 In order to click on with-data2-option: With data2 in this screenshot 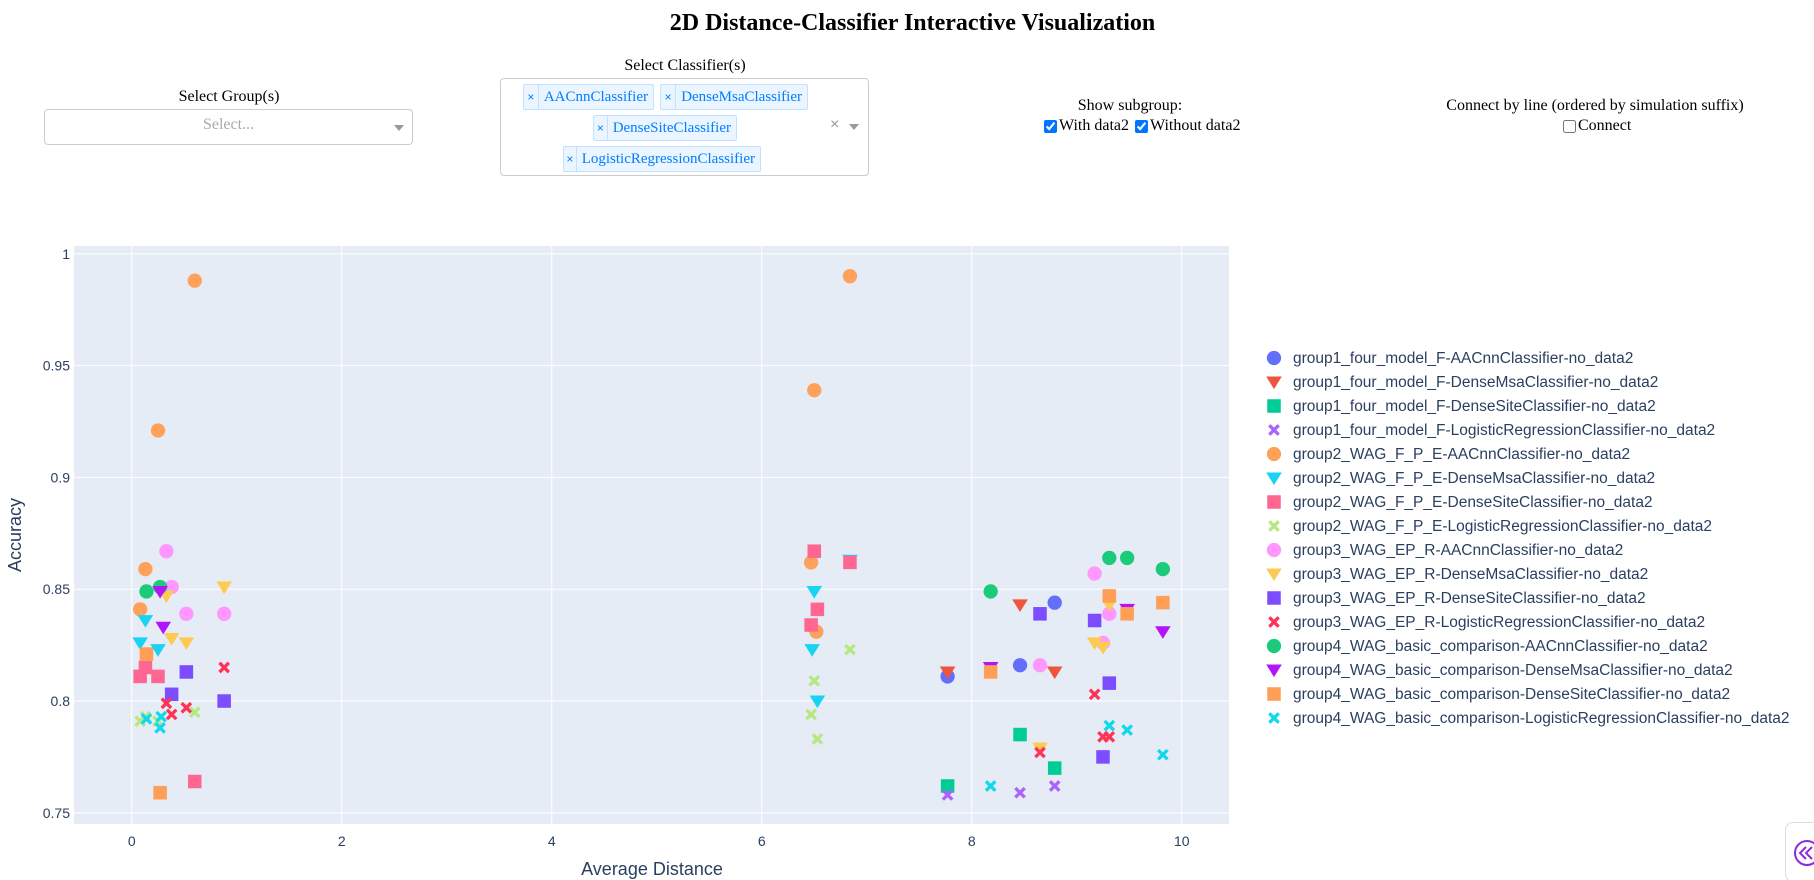, I will do `click(1086, 126)`.